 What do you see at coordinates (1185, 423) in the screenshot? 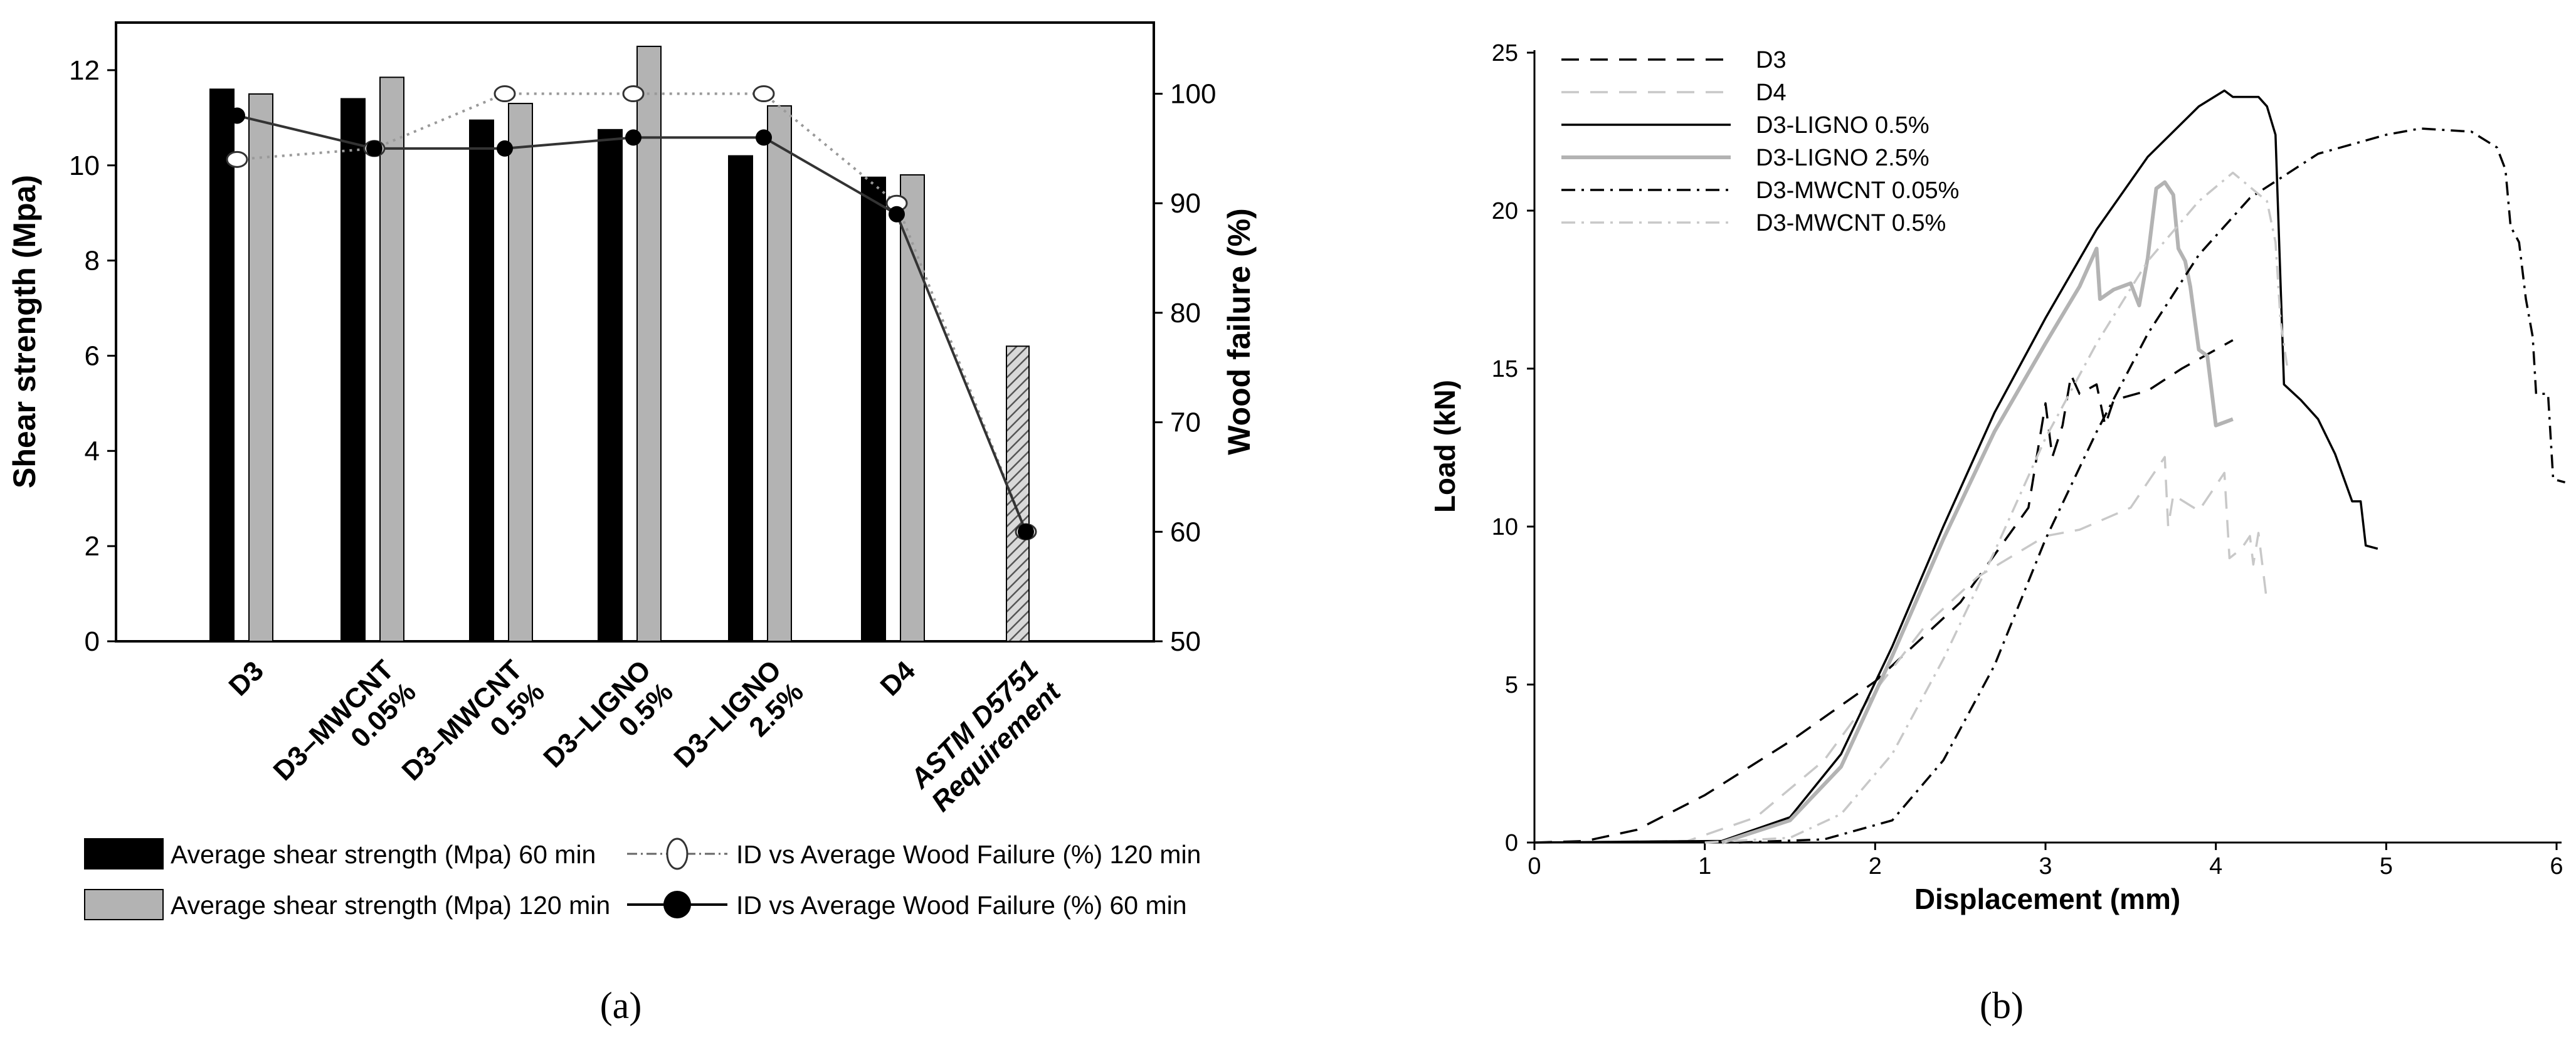
I see `right-tick-label: 70` at bounding box center [1185, 423].